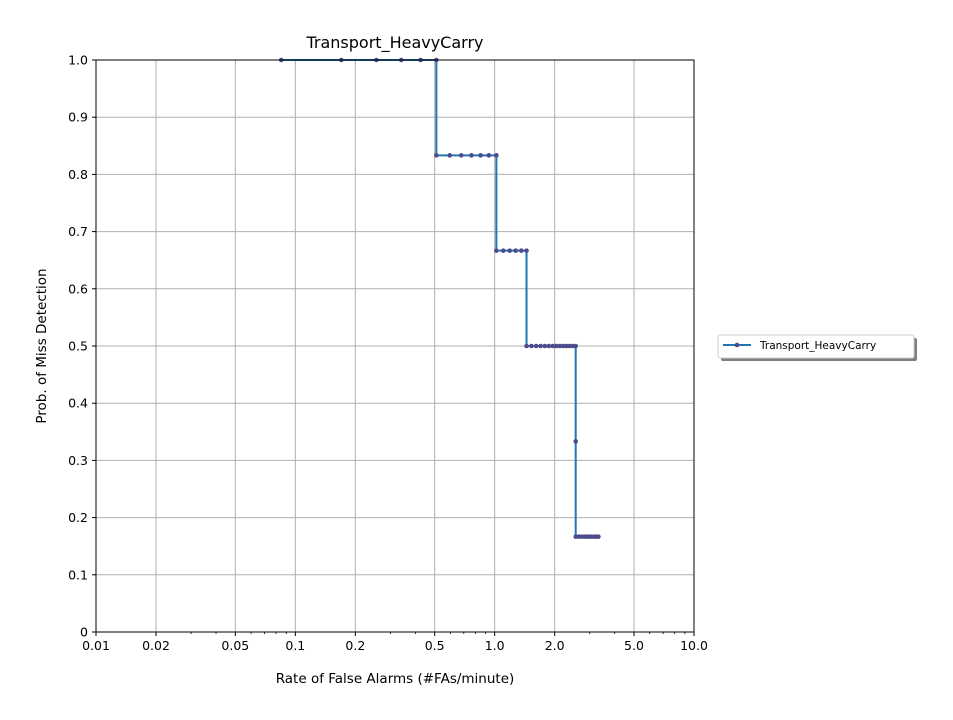 The width and height of the screenshot is (953, 720). I want to click on x-axis-label: Rate of False Alarms (#FAs/minute), so click(395, 679).